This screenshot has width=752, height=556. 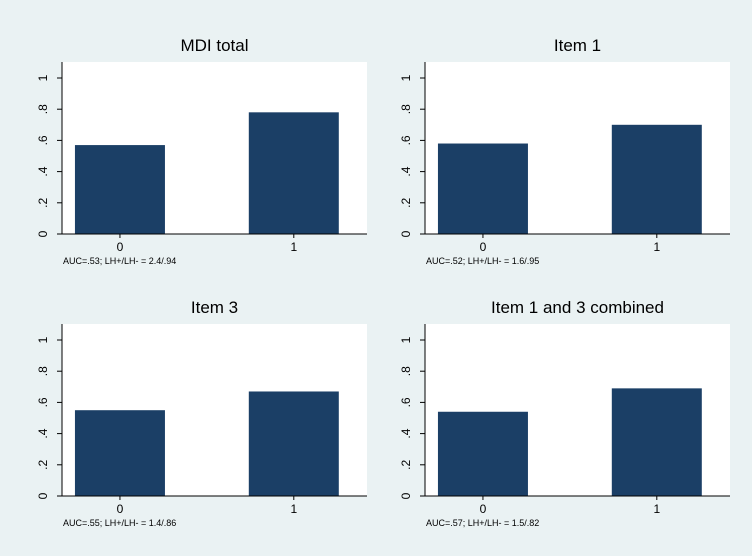 I want to click on auc-note: AUC=.55; LH+/LH- = 1.4/.86, so click(x=119, y=523).